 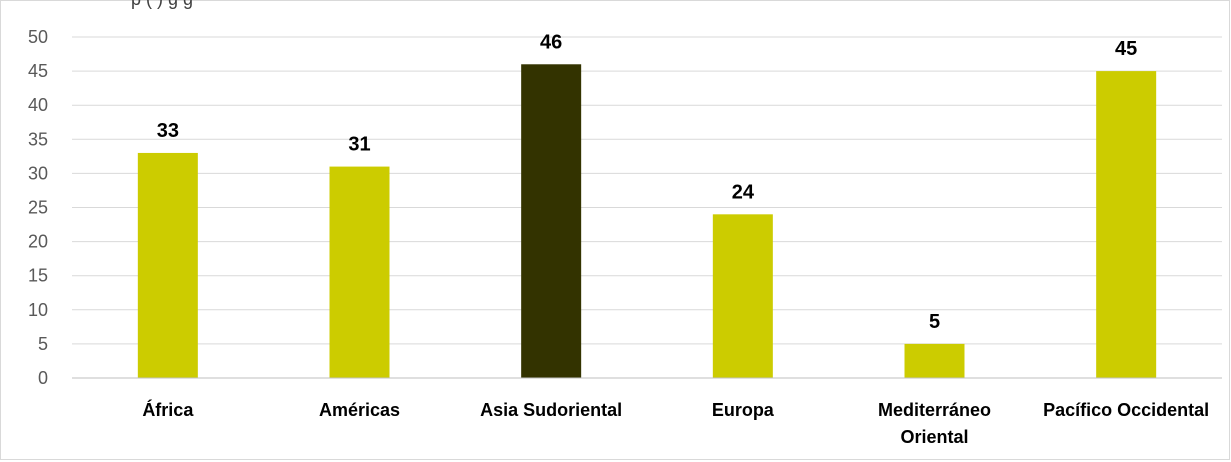 What do you see at coordinates (162, 5) in the screenshot?
I see `chart-title: p ( ) g g` at bounding box center [162, 5].